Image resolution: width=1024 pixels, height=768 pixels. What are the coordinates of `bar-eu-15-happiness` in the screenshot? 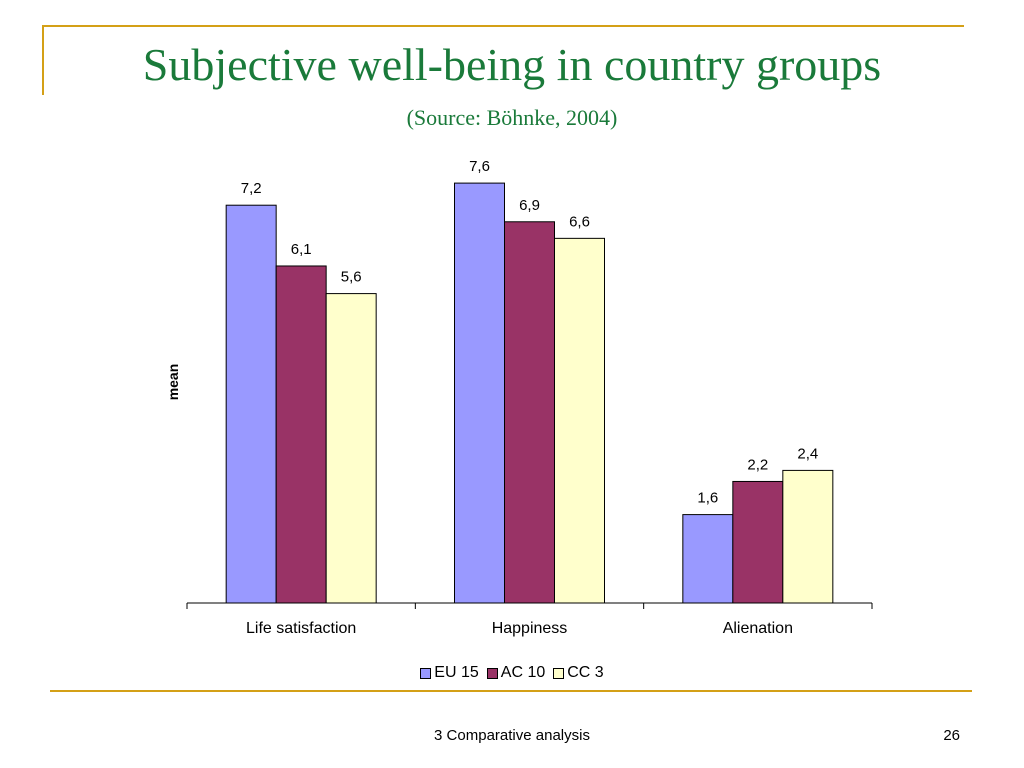 It's located at (479, 393).